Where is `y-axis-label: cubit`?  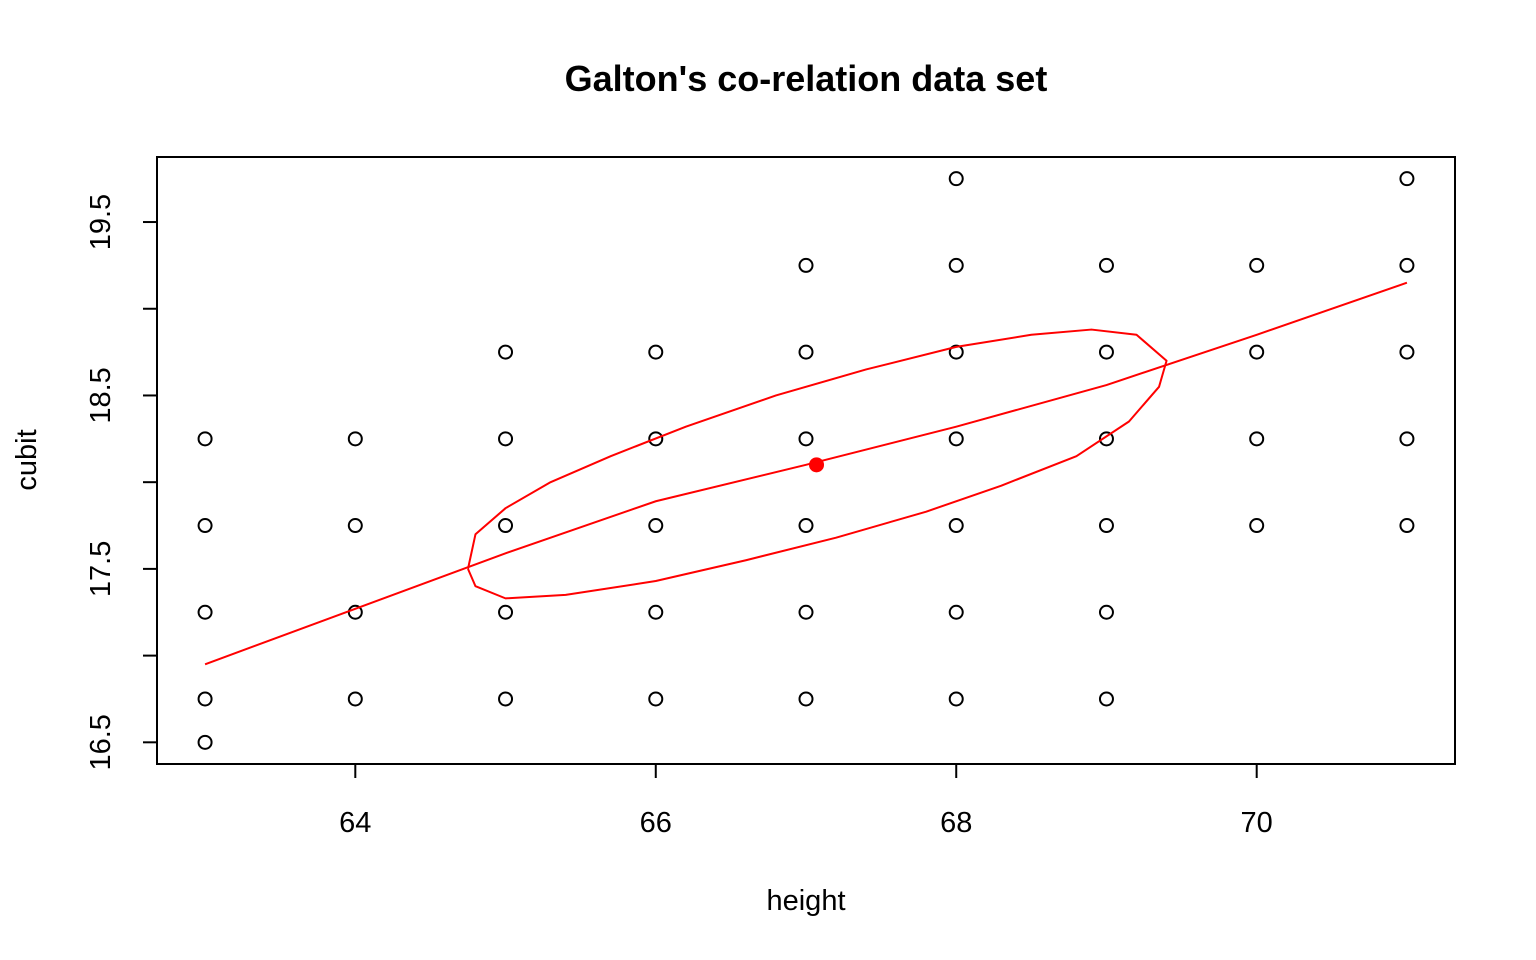 y-axis-label: cubit is located at coordinates (27, 459).